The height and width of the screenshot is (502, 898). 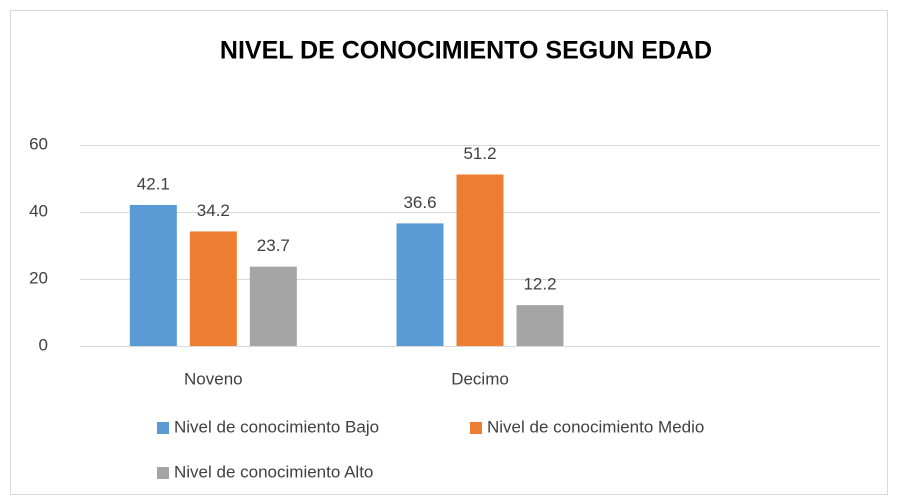 What do you see at coordinates (153, 183) in the screenshot?
I see `data-label: 42.1` at bounding box center [153, 183].